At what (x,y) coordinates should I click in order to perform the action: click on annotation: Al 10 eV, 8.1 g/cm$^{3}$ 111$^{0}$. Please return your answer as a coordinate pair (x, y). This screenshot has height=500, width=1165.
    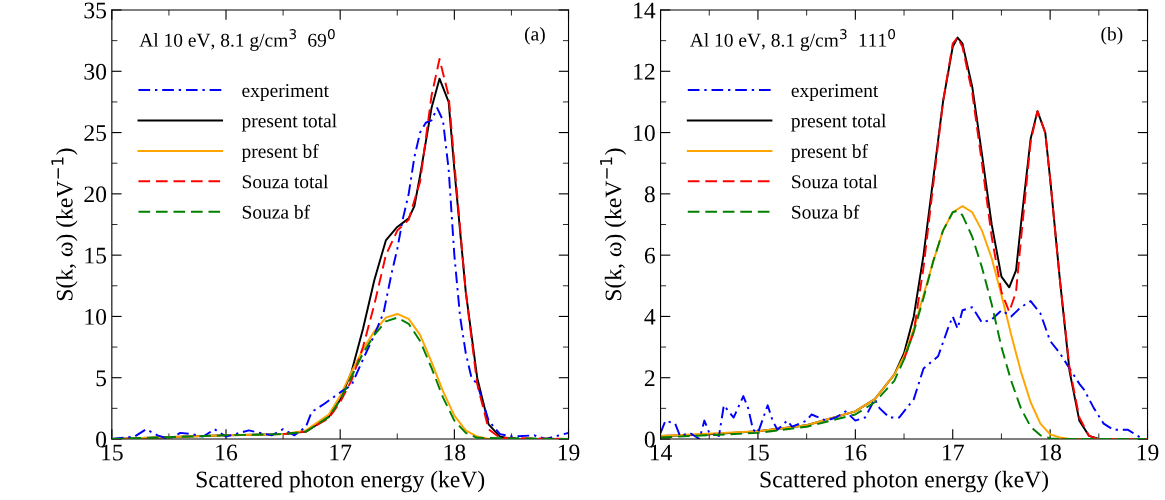
    Looking at the image, I should click on (792, 40).